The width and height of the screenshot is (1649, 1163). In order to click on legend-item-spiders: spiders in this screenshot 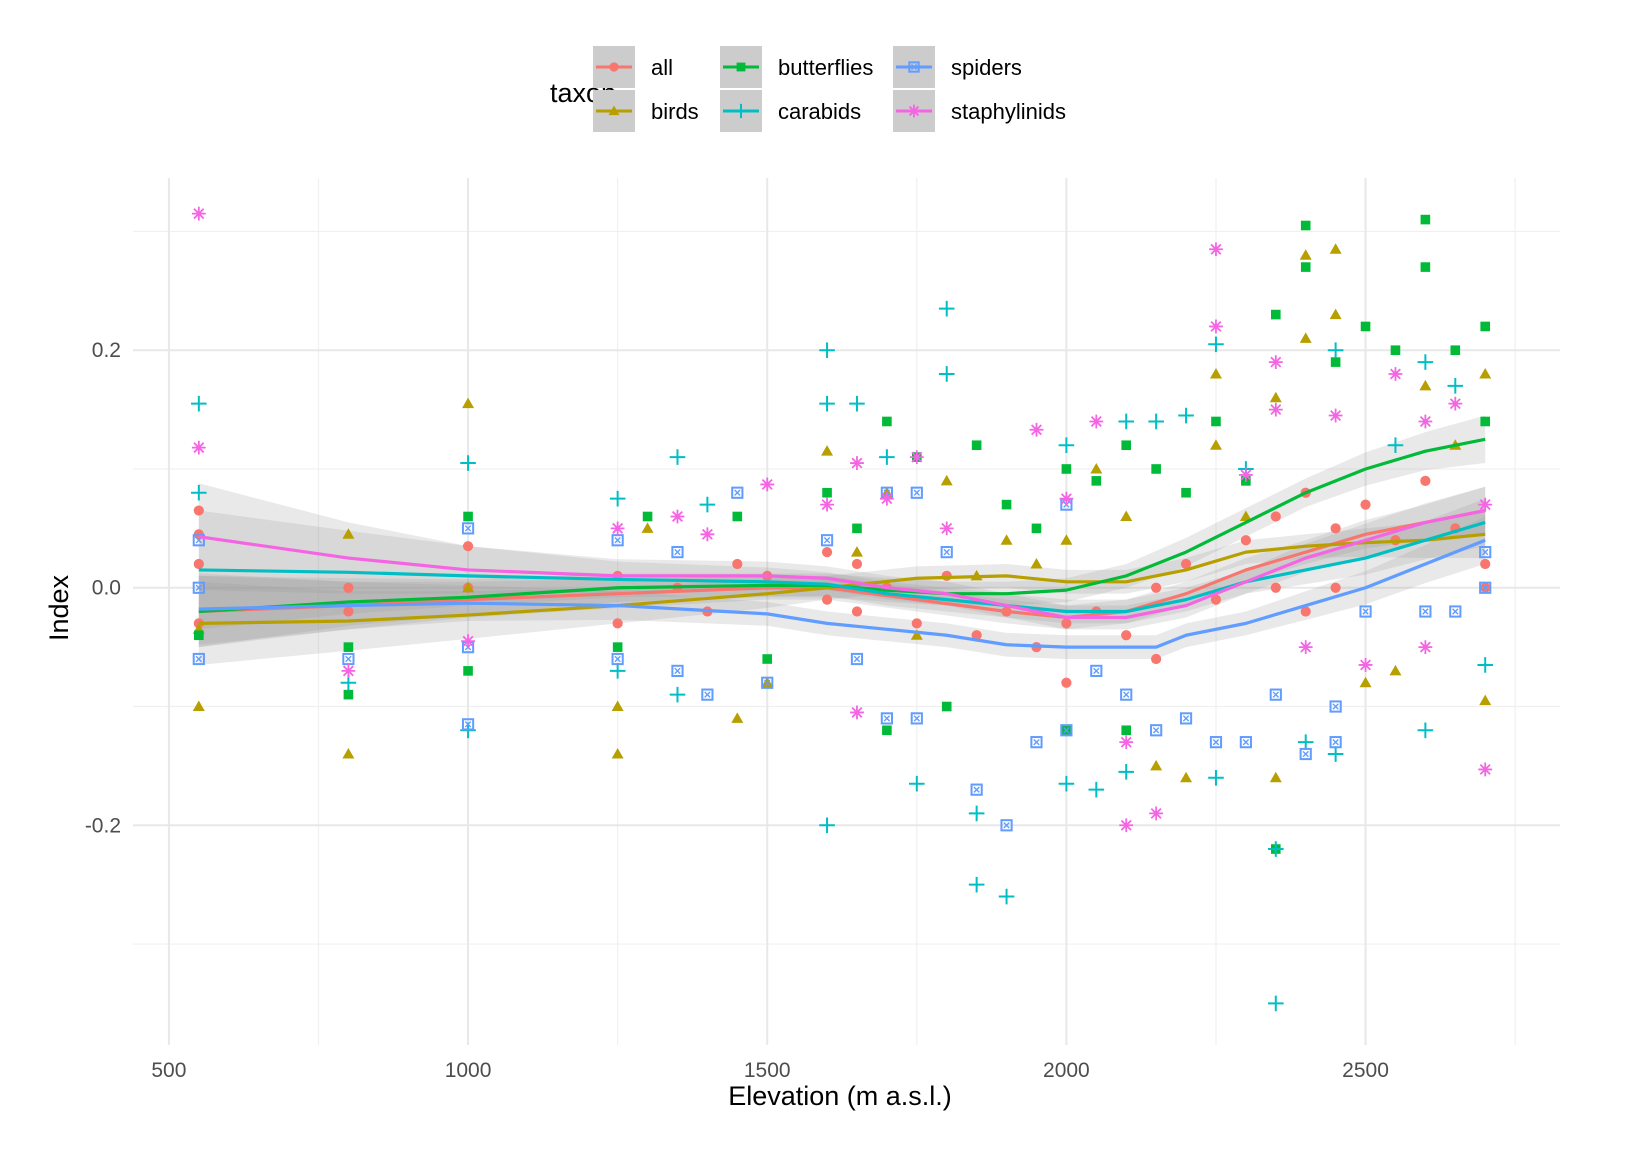, I will do `click(957, 67)`.